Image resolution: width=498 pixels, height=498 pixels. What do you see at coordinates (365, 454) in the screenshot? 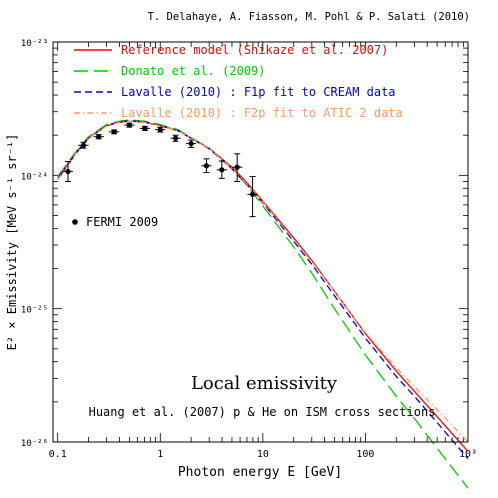
I see `x-tick-label: 100` at bounding box center [365, 454].